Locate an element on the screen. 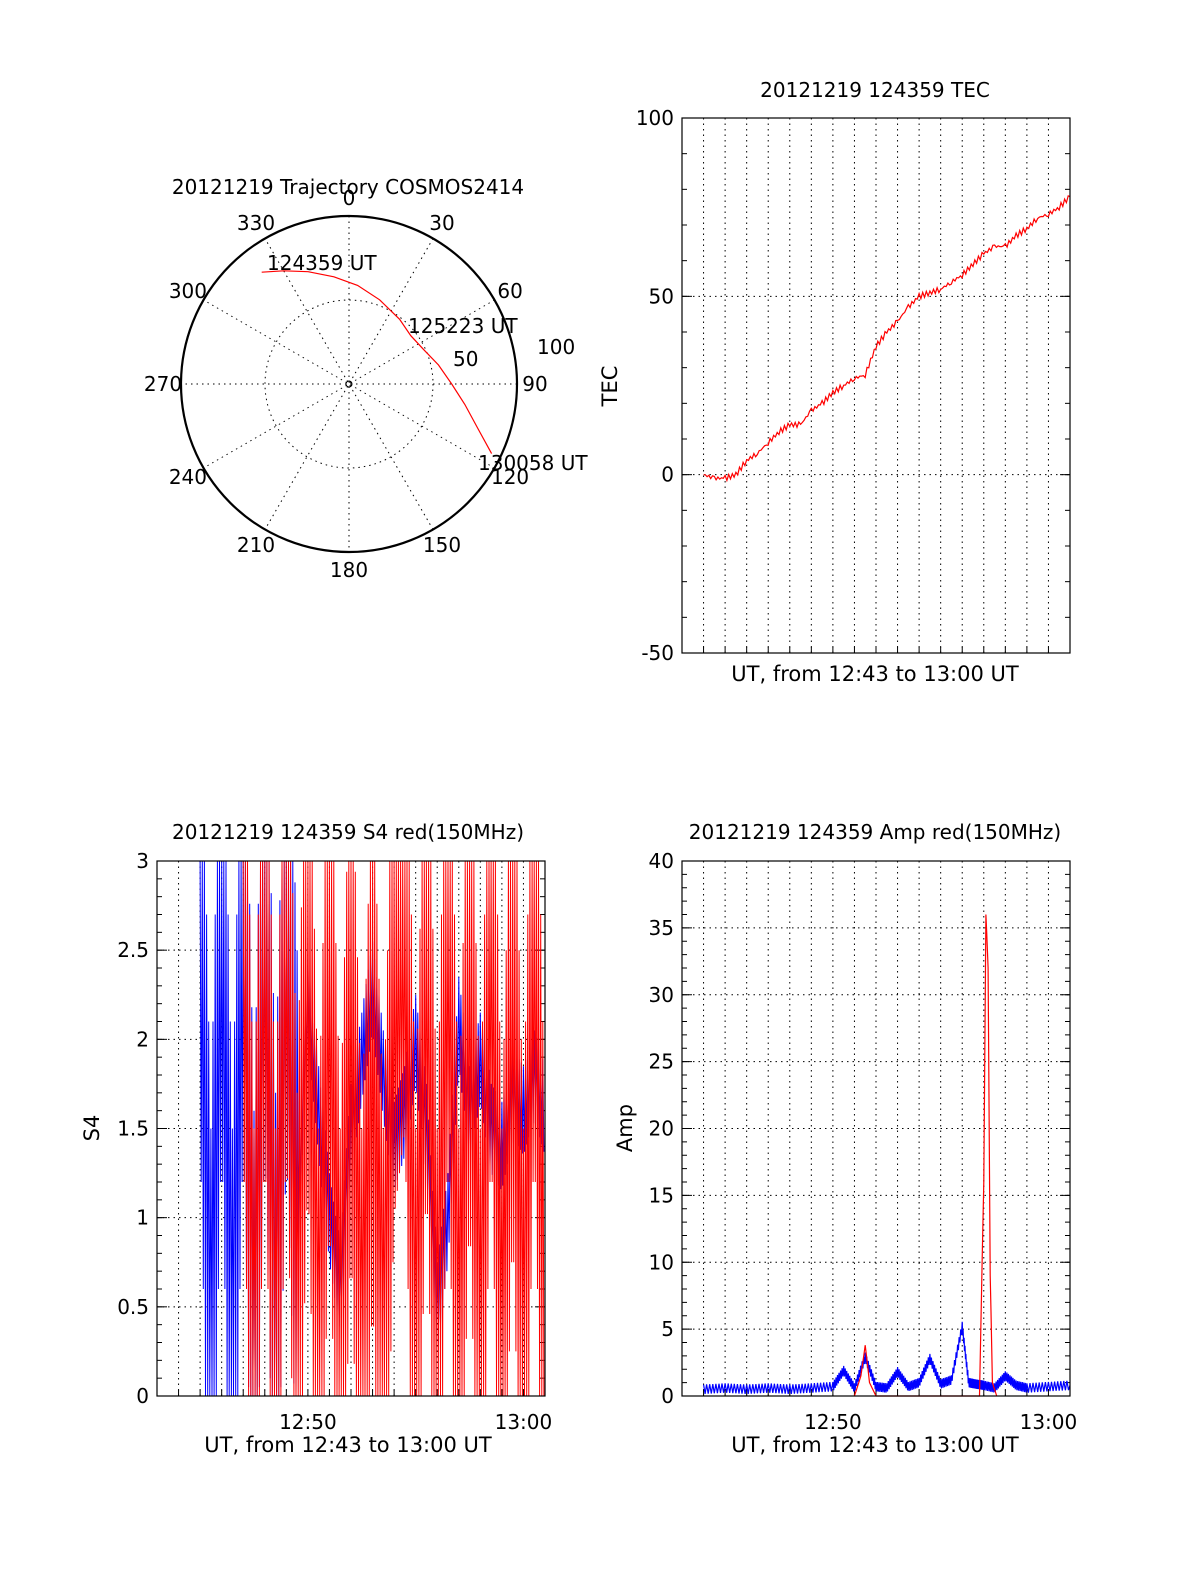 The height and width of the screenshot is (1575, 1200). tec-plot-frame is located at coordinates (876, 385).